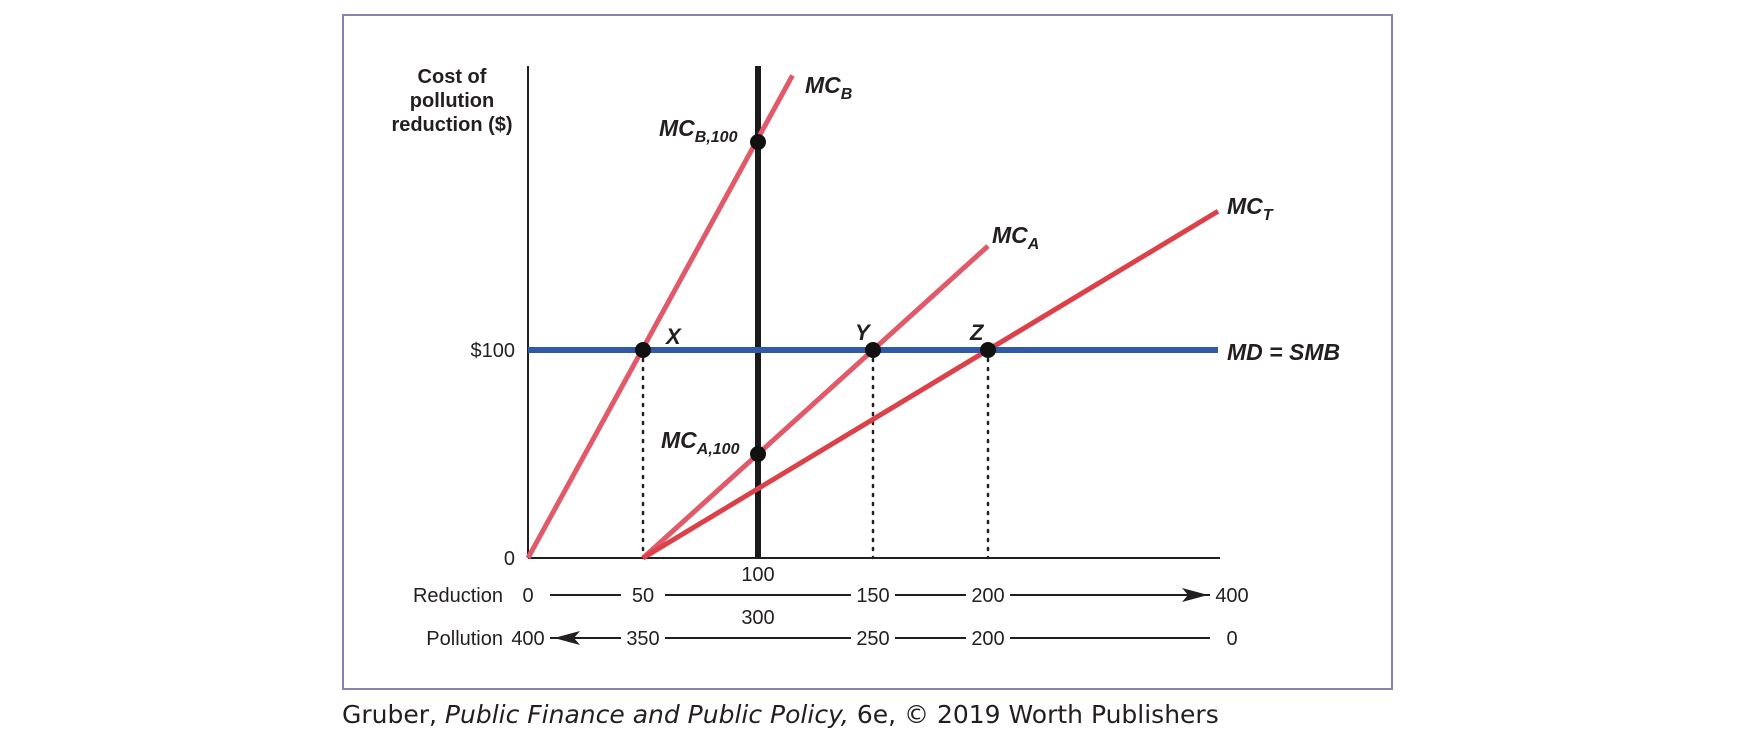 The width and height of the screenshot is (1762, 734). Describe the element at coordinates (872, 639) in the screenshot. I see `pollution-tick-label: 250` at that location.